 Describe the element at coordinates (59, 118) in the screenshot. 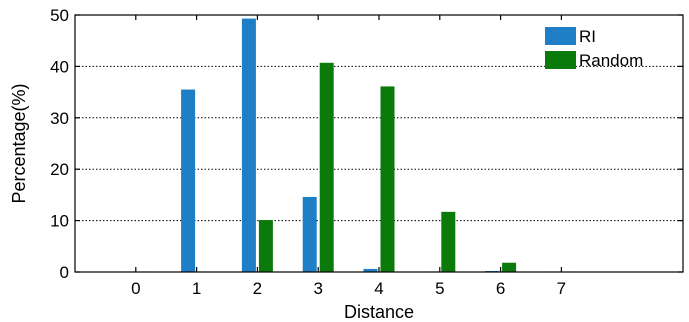

I see `y-tick-label: 30` at that location.